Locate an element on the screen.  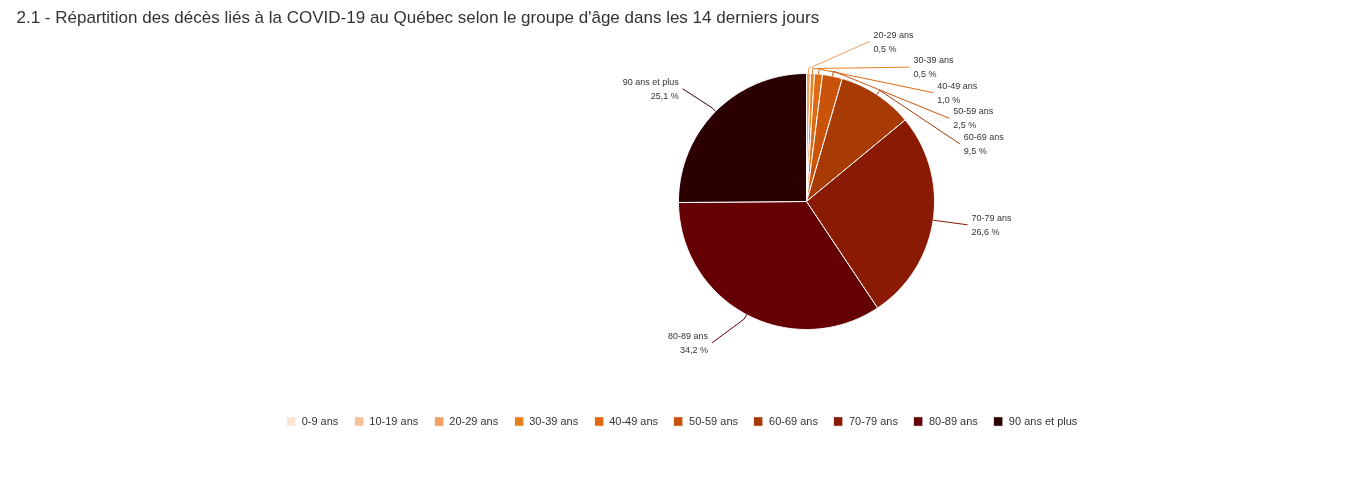
data-label: 2,5 % is located at coordinates (965, 125).